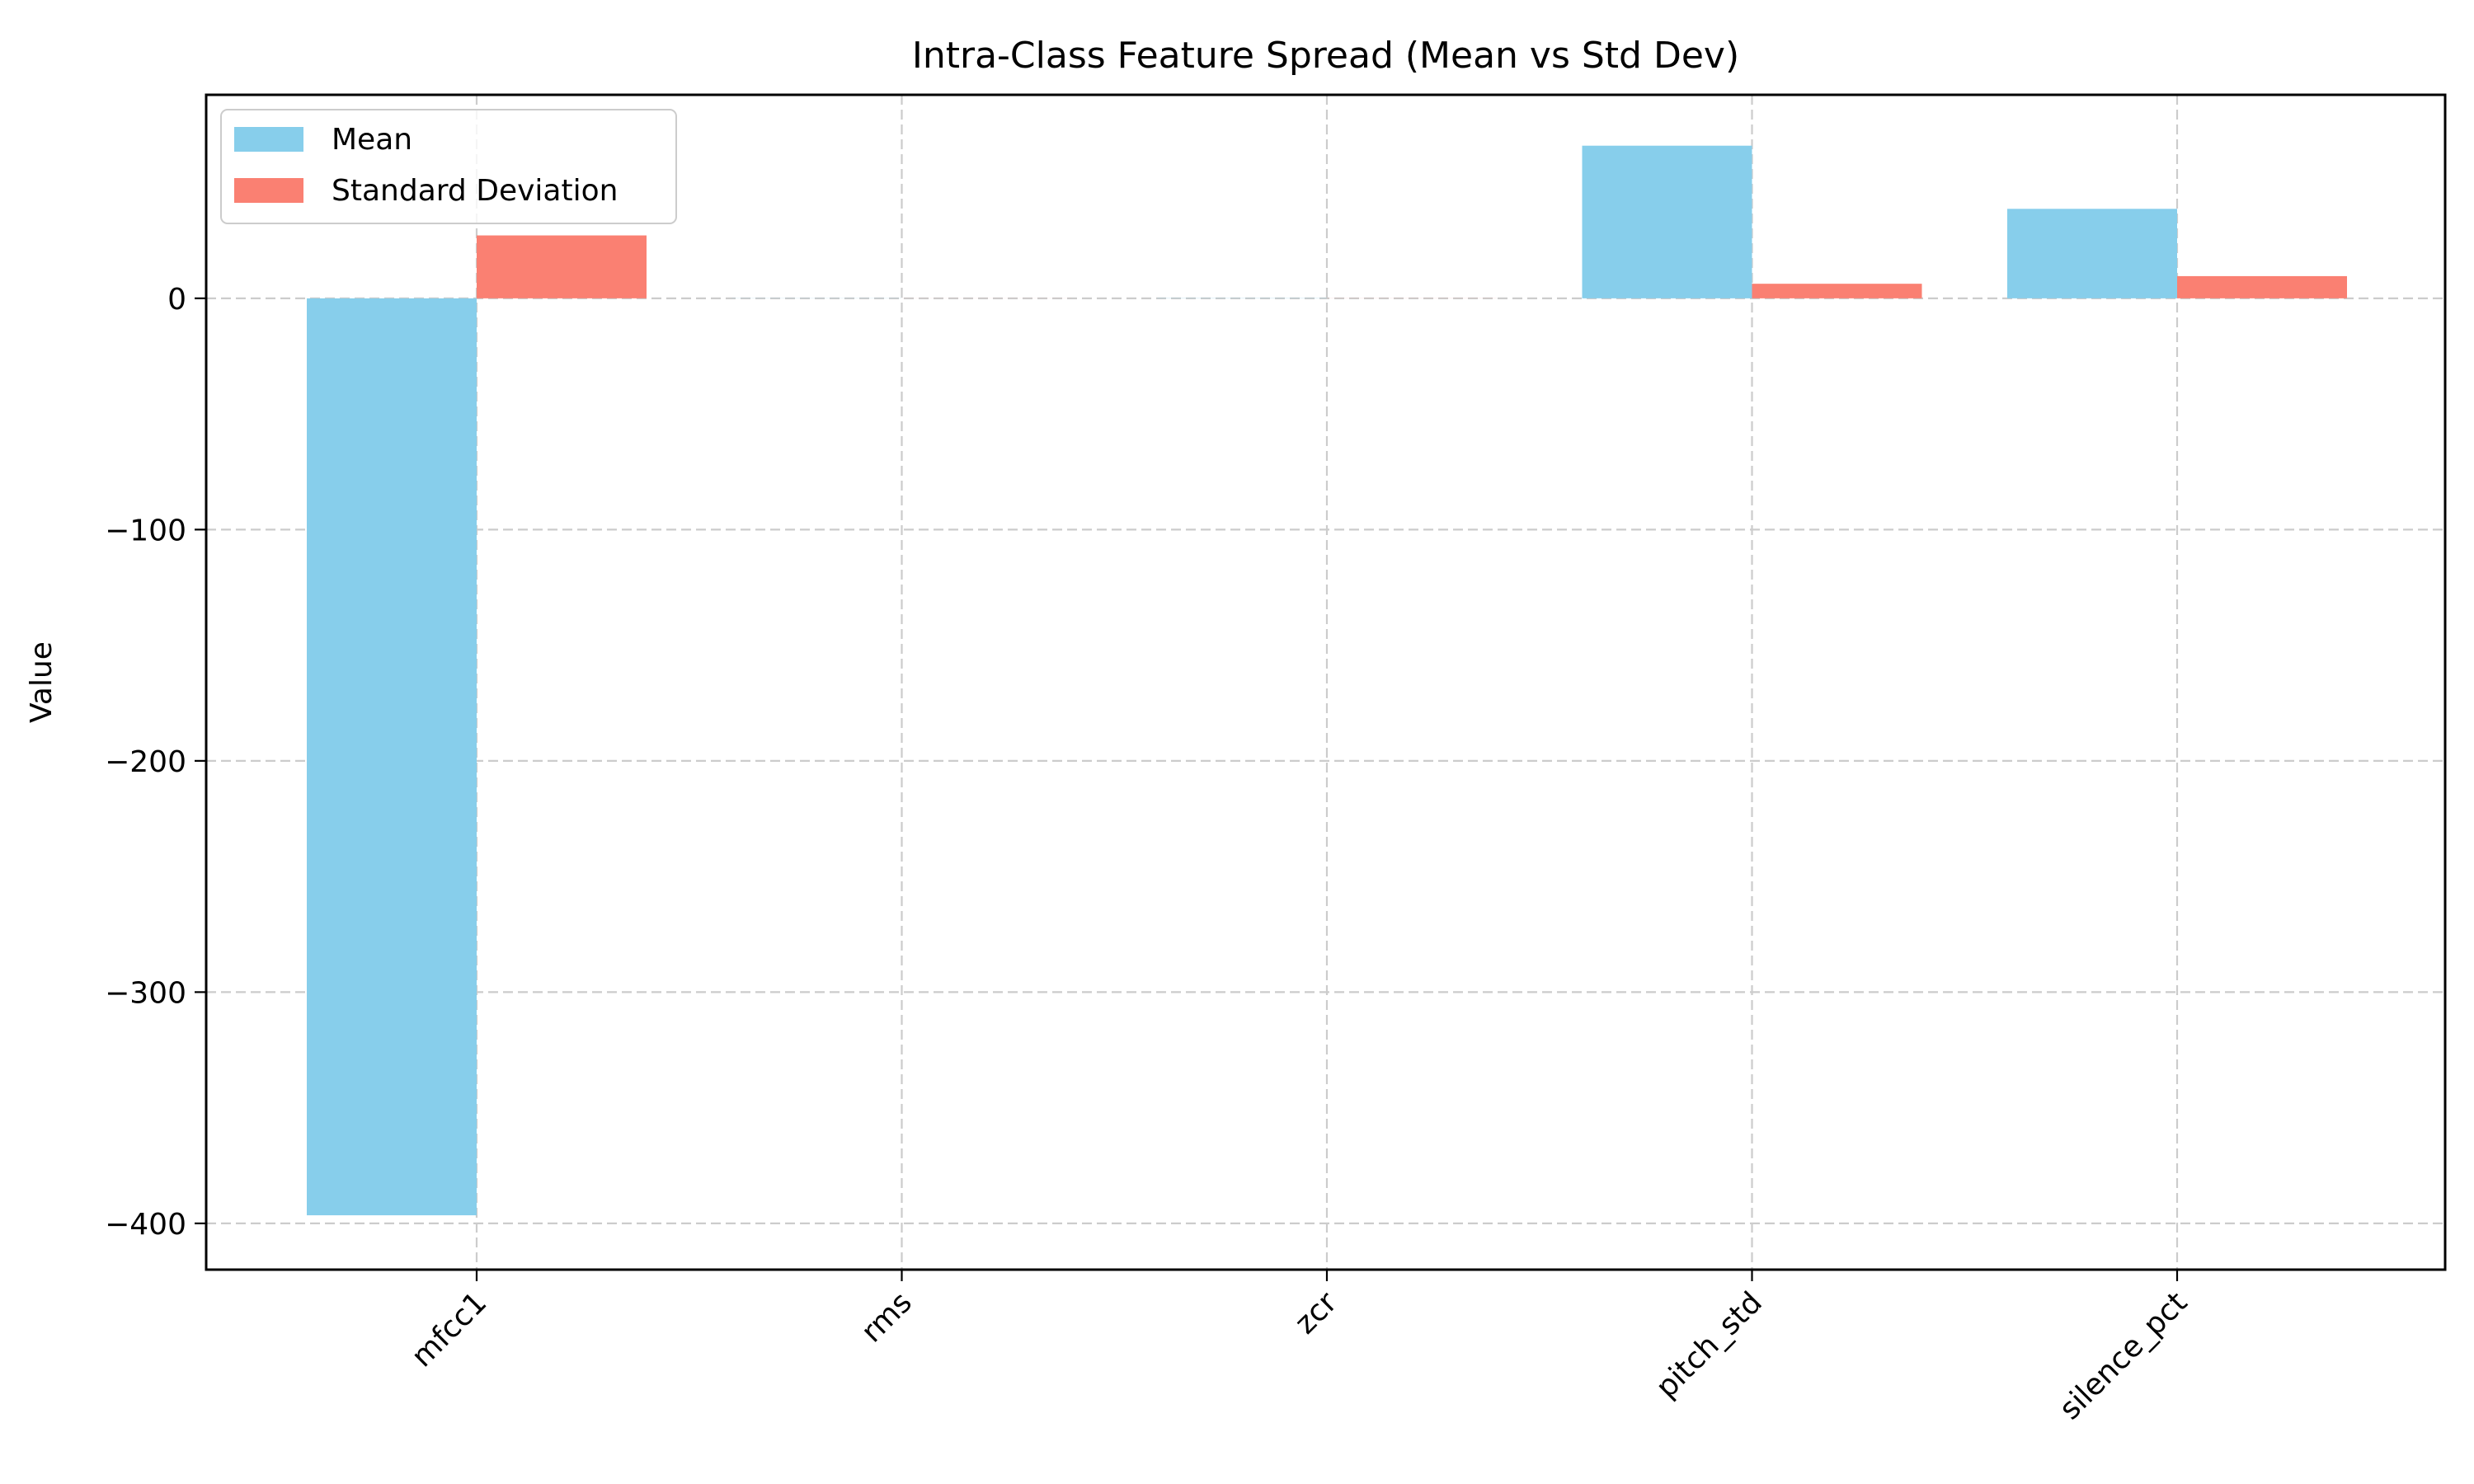 The height and width of the screenshot is (1484, 2474). What do you see at coordinates (145, 1225) in the screenshot?
I see `y-tick-label: −400` at bounding box center [145, 1225].